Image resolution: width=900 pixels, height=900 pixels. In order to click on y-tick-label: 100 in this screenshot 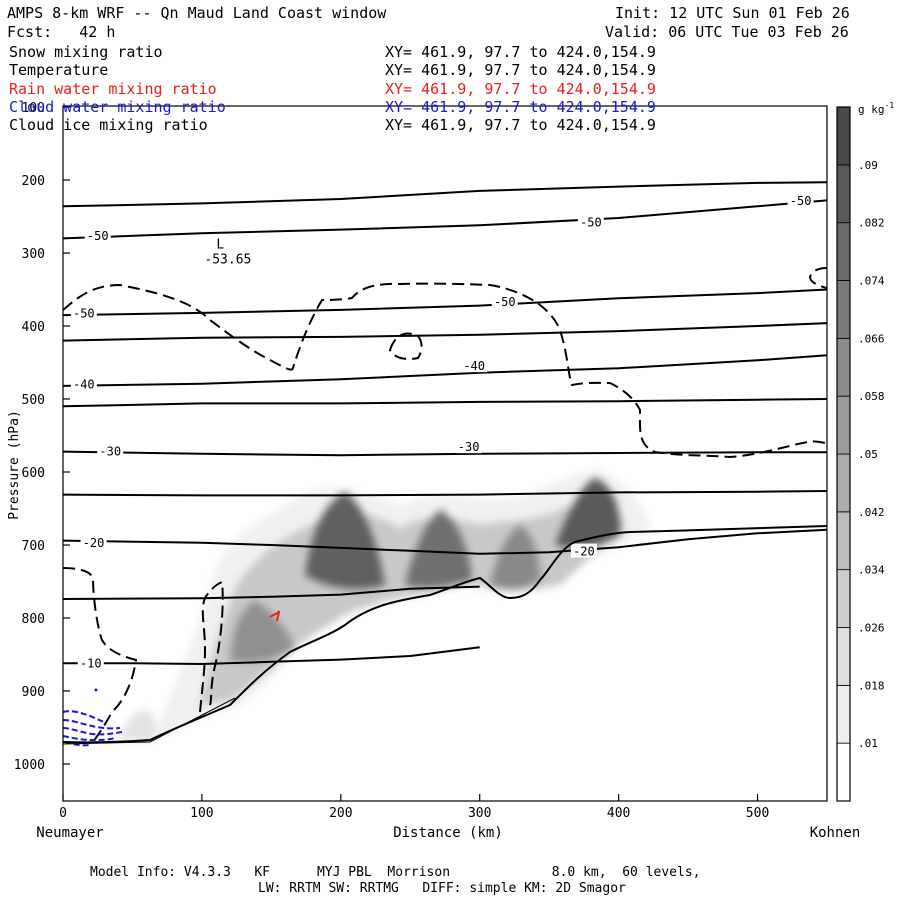, I will do `click(33, 108)`.